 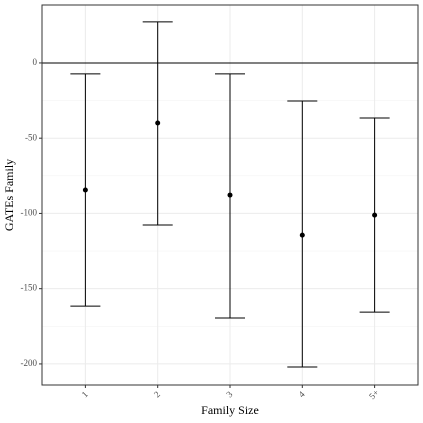 What do you see at coordinates (157, 394) in the screenshot?
I see `x-tick-label: 2` at bounding box center [157, 394].